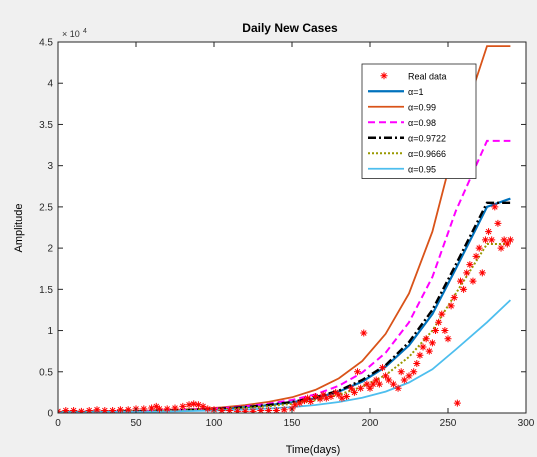  I want to click on legend-label-0: α=1, so click(415, 92).